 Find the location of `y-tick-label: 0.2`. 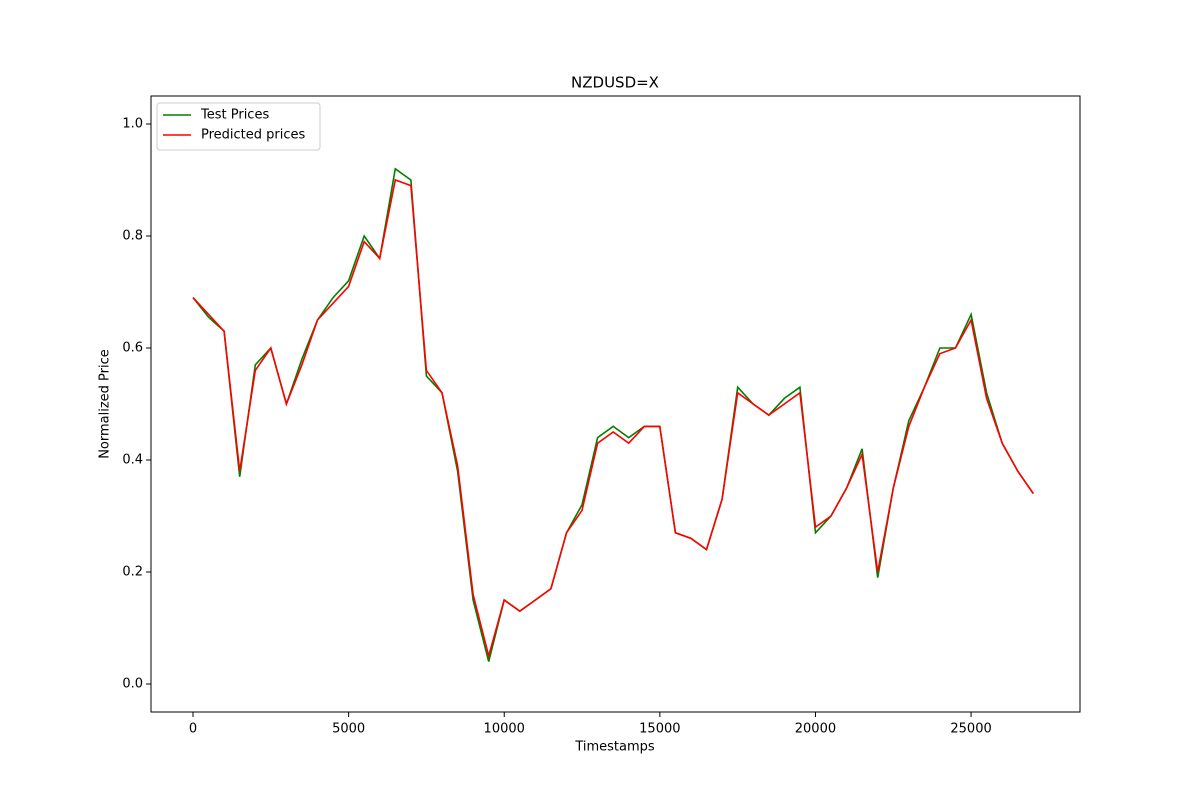

y-tick-label: 0.2 is located at coordinates (132, 572).